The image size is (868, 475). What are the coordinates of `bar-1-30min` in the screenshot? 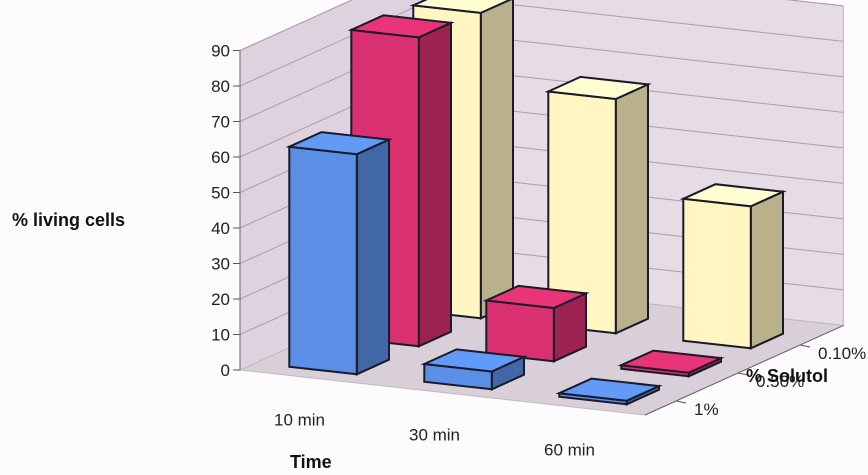 It's located at (474, 369).